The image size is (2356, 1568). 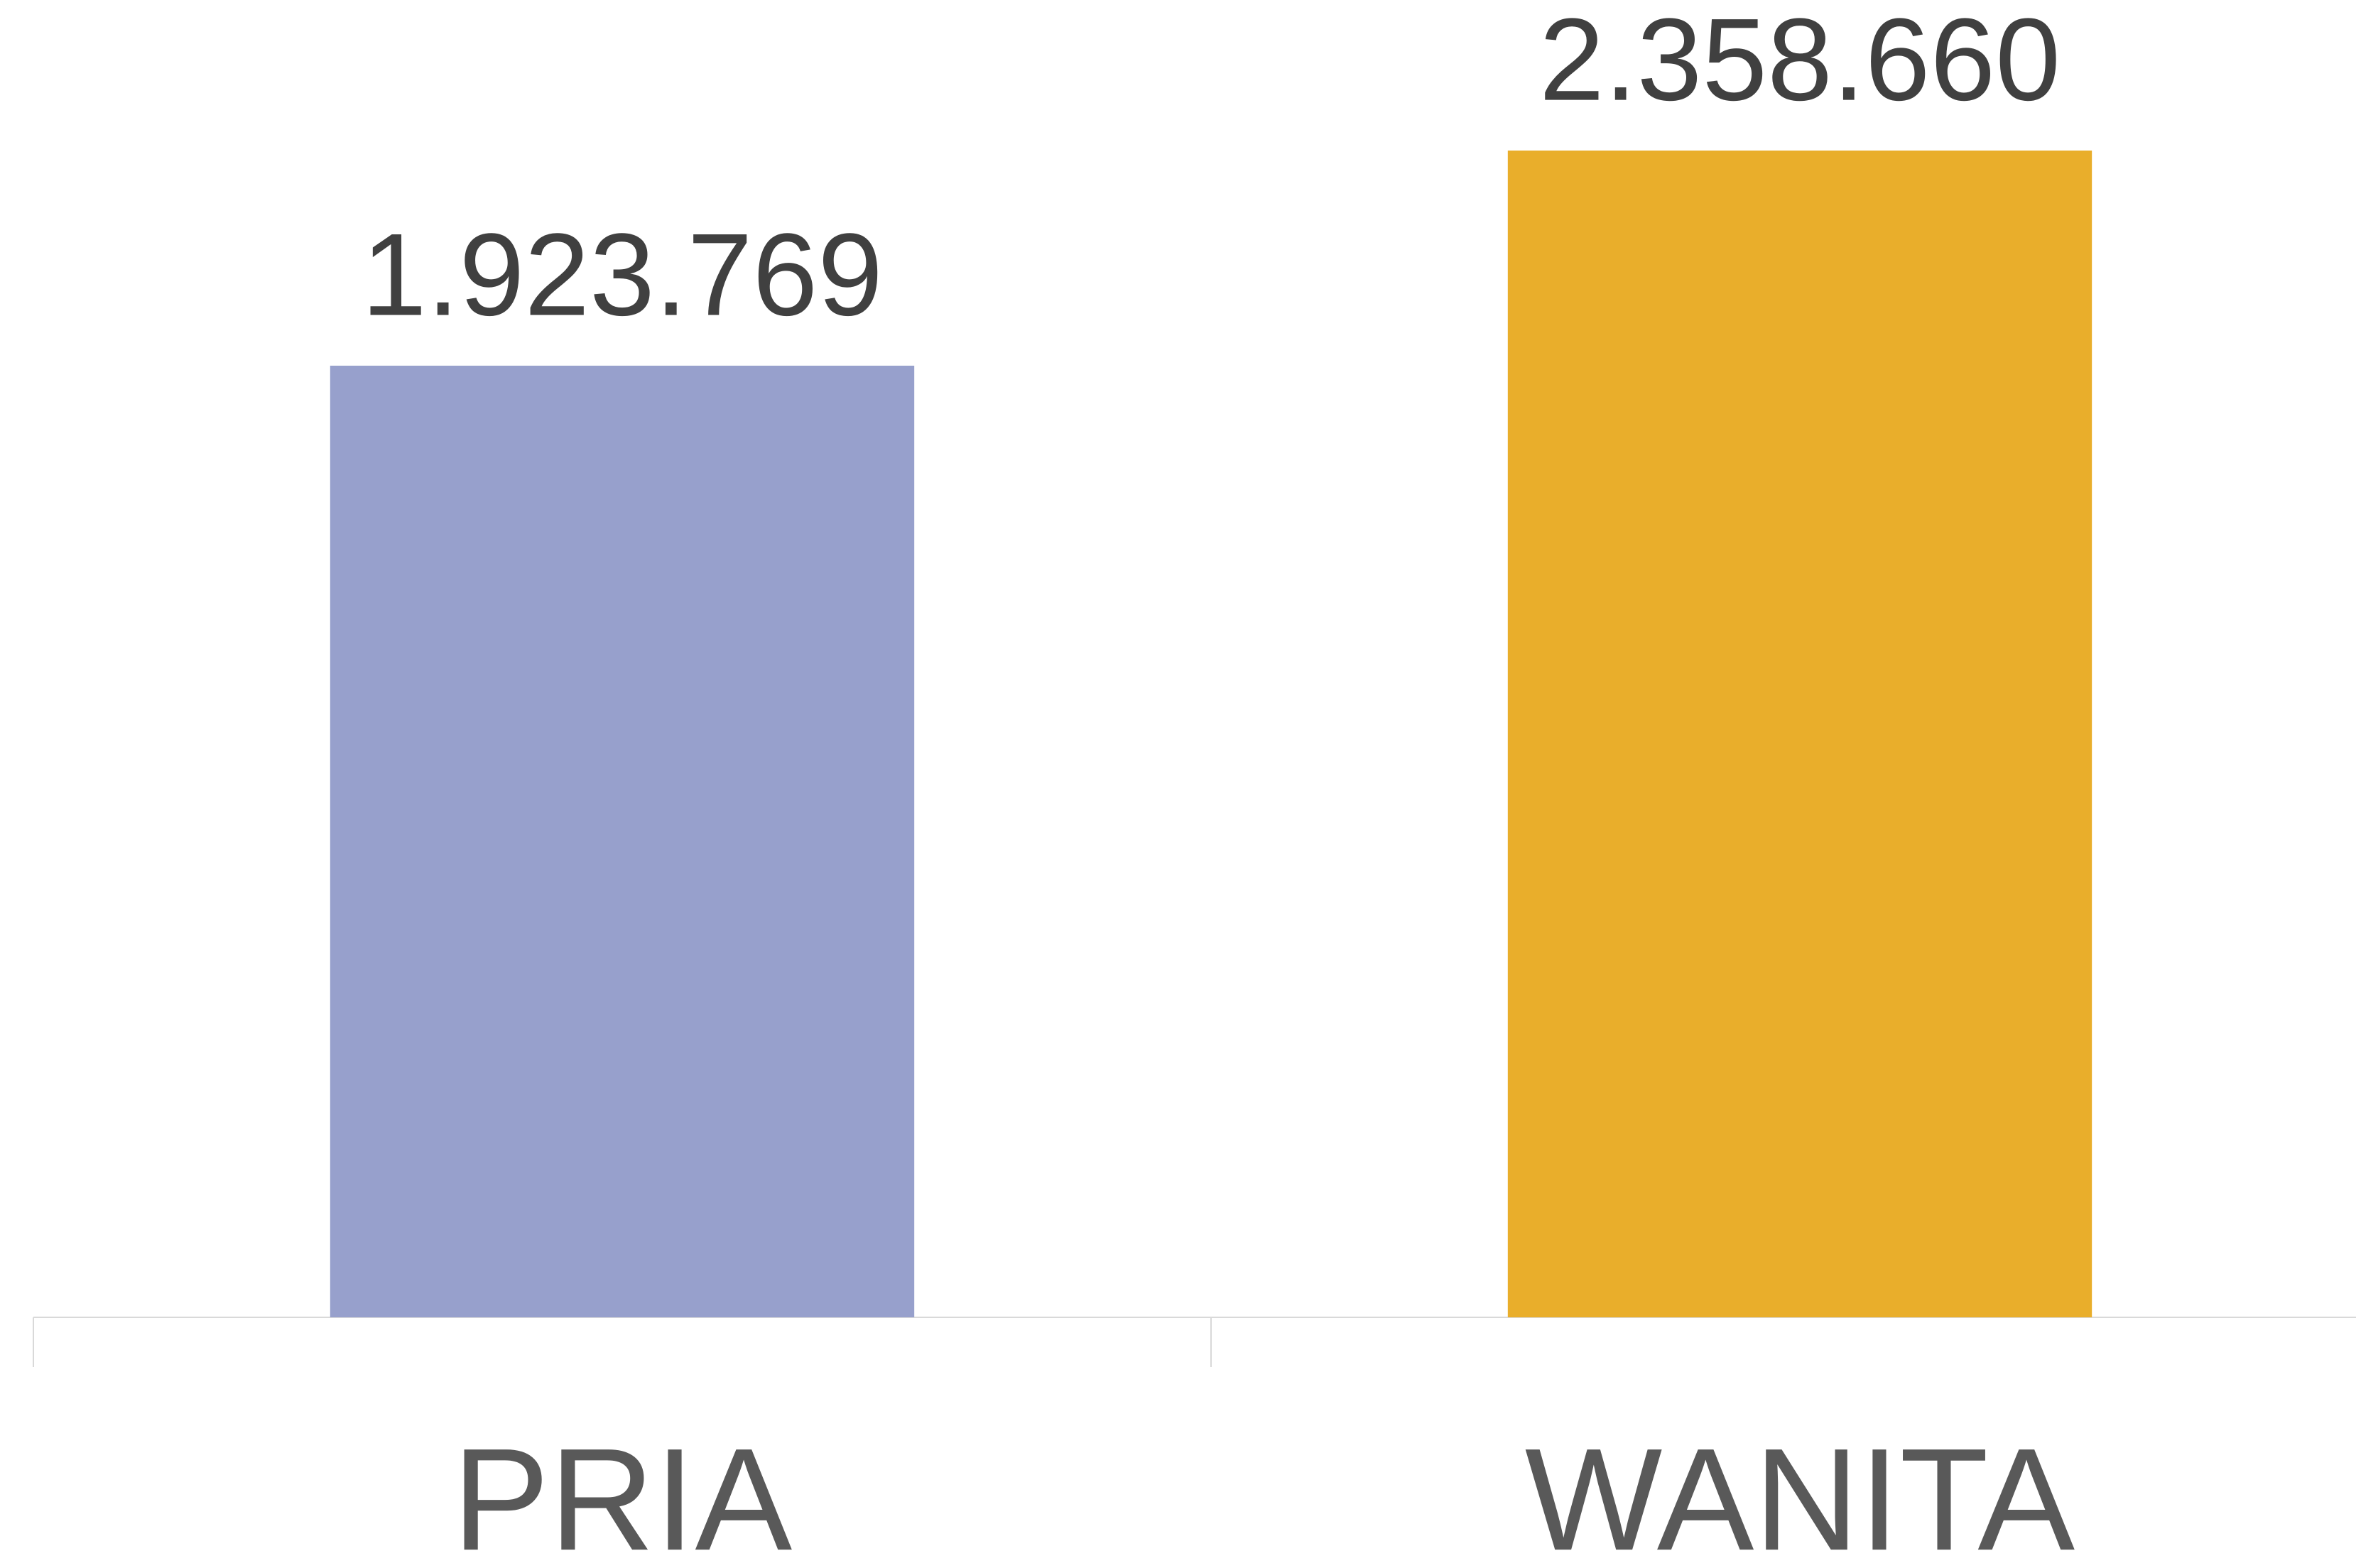 I want to click on data-label: 2.358.660, so click(x=1800, y=62).